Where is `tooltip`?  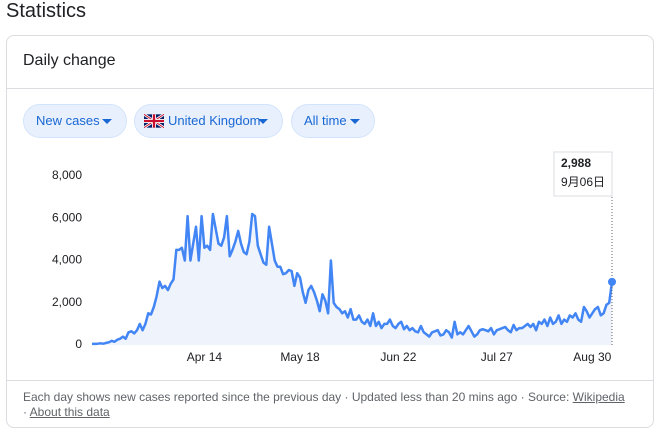 tooltip is located at coordinates (583, 174).